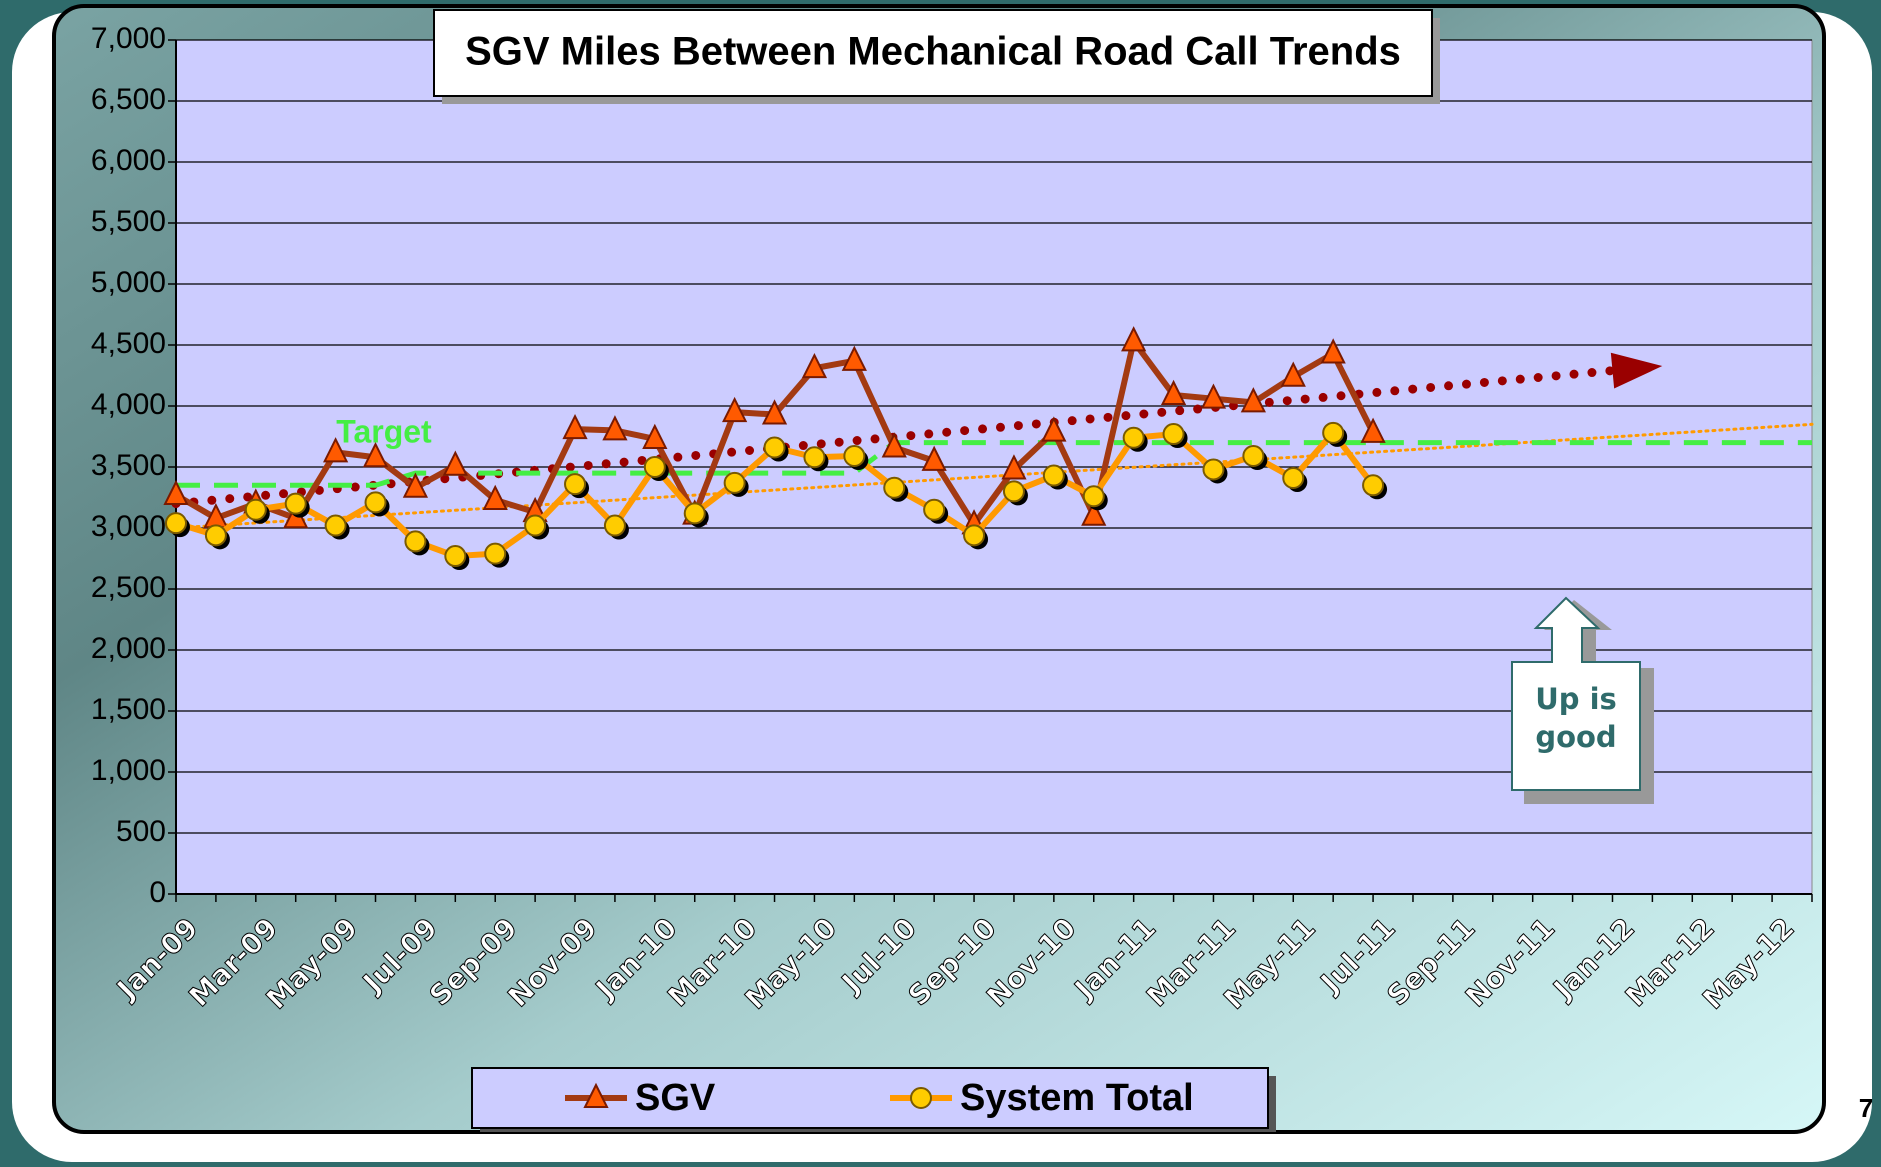 This screenshot has height=1167, width=1881. Describe the element at coordinates (157, 892) in the screenshot. I see `y-tick-label: 0` at that location.